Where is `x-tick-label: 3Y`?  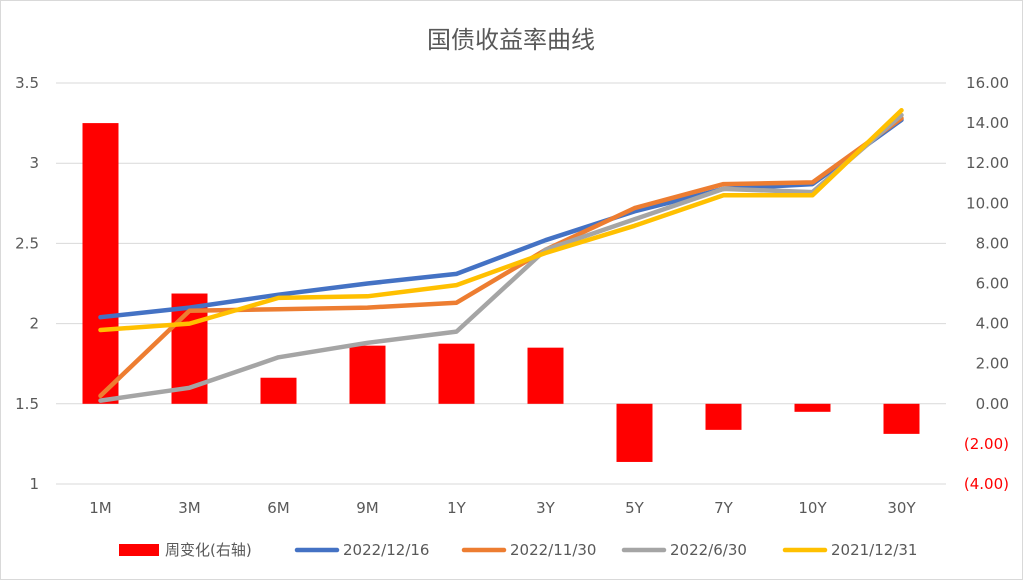 x-tick-label: 3Y is located at coordinates (546, 508).